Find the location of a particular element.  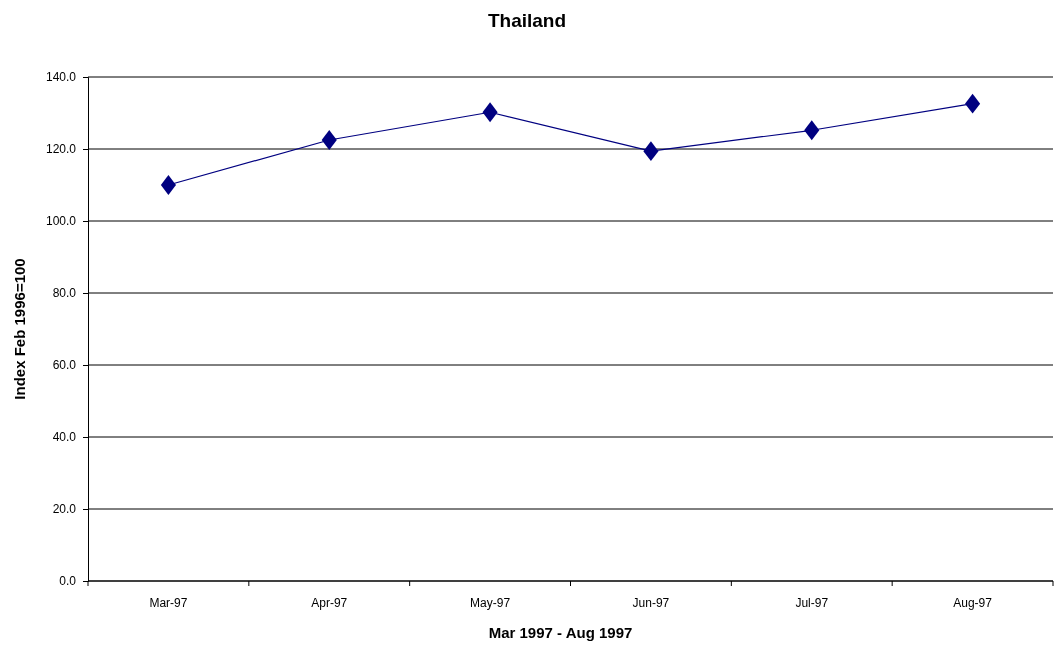

chart-title: Thailand is located at coordinates (527, 20).